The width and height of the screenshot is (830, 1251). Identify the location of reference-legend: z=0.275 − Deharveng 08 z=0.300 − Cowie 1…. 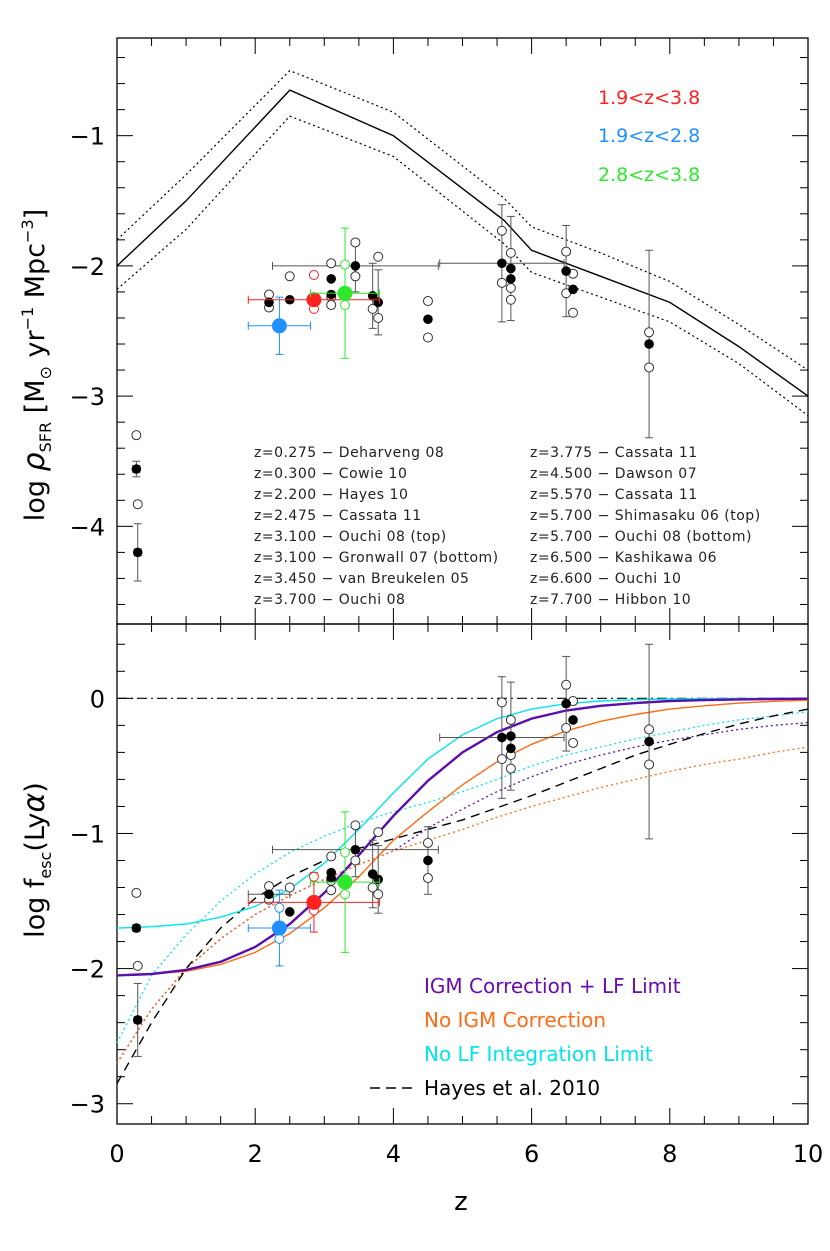
(507, 526).